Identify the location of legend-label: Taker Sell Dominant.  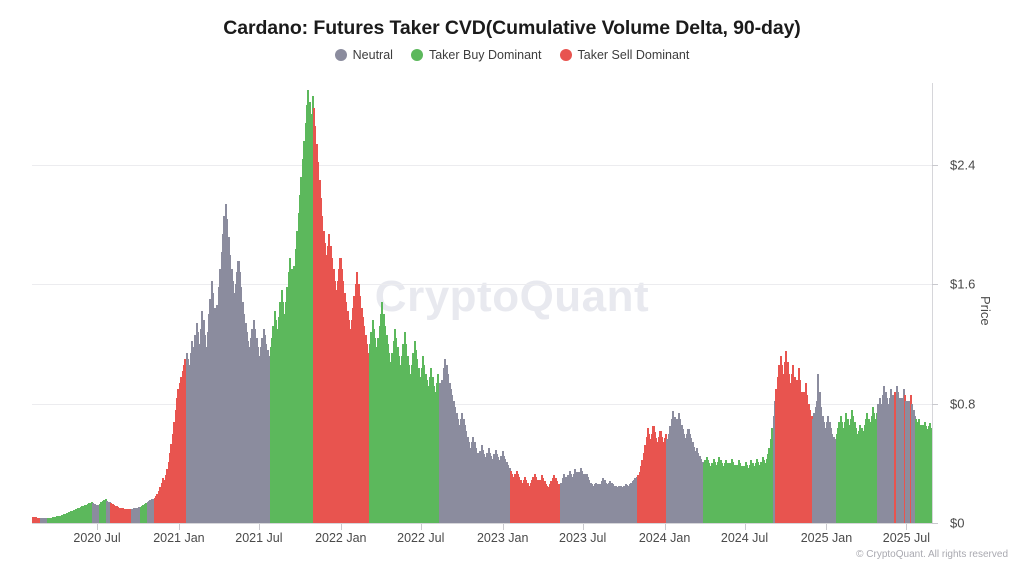
(633, 55).